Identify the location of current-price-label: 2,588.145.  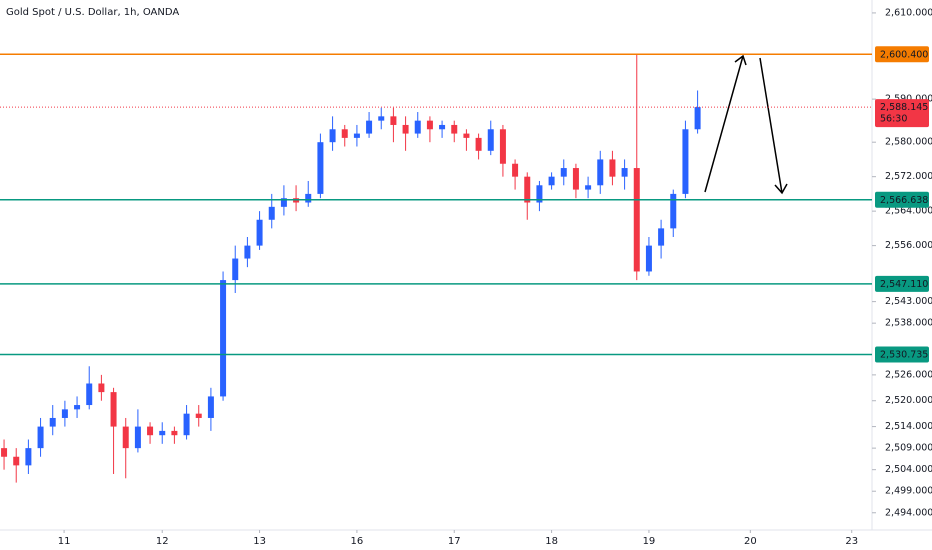
(904, 107).